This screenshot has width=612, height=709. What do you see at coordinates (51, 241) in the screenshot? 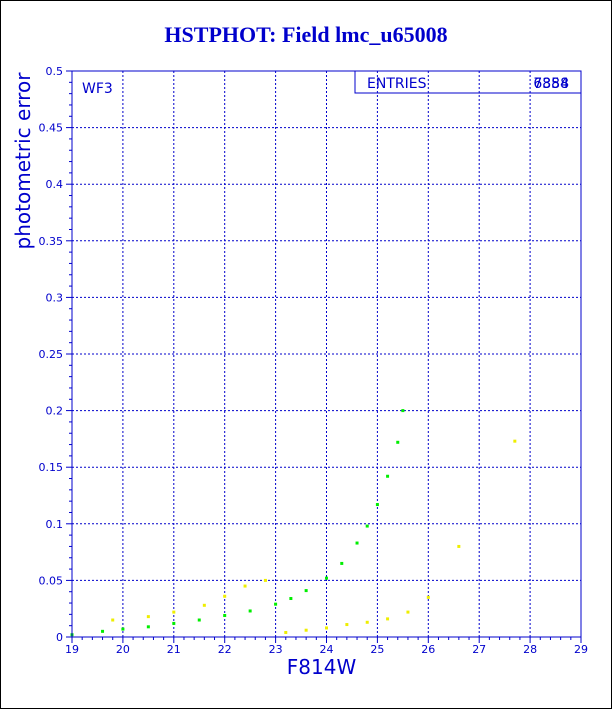
I see `y-tick-label: 0.35` at bounding box center [51, 241].